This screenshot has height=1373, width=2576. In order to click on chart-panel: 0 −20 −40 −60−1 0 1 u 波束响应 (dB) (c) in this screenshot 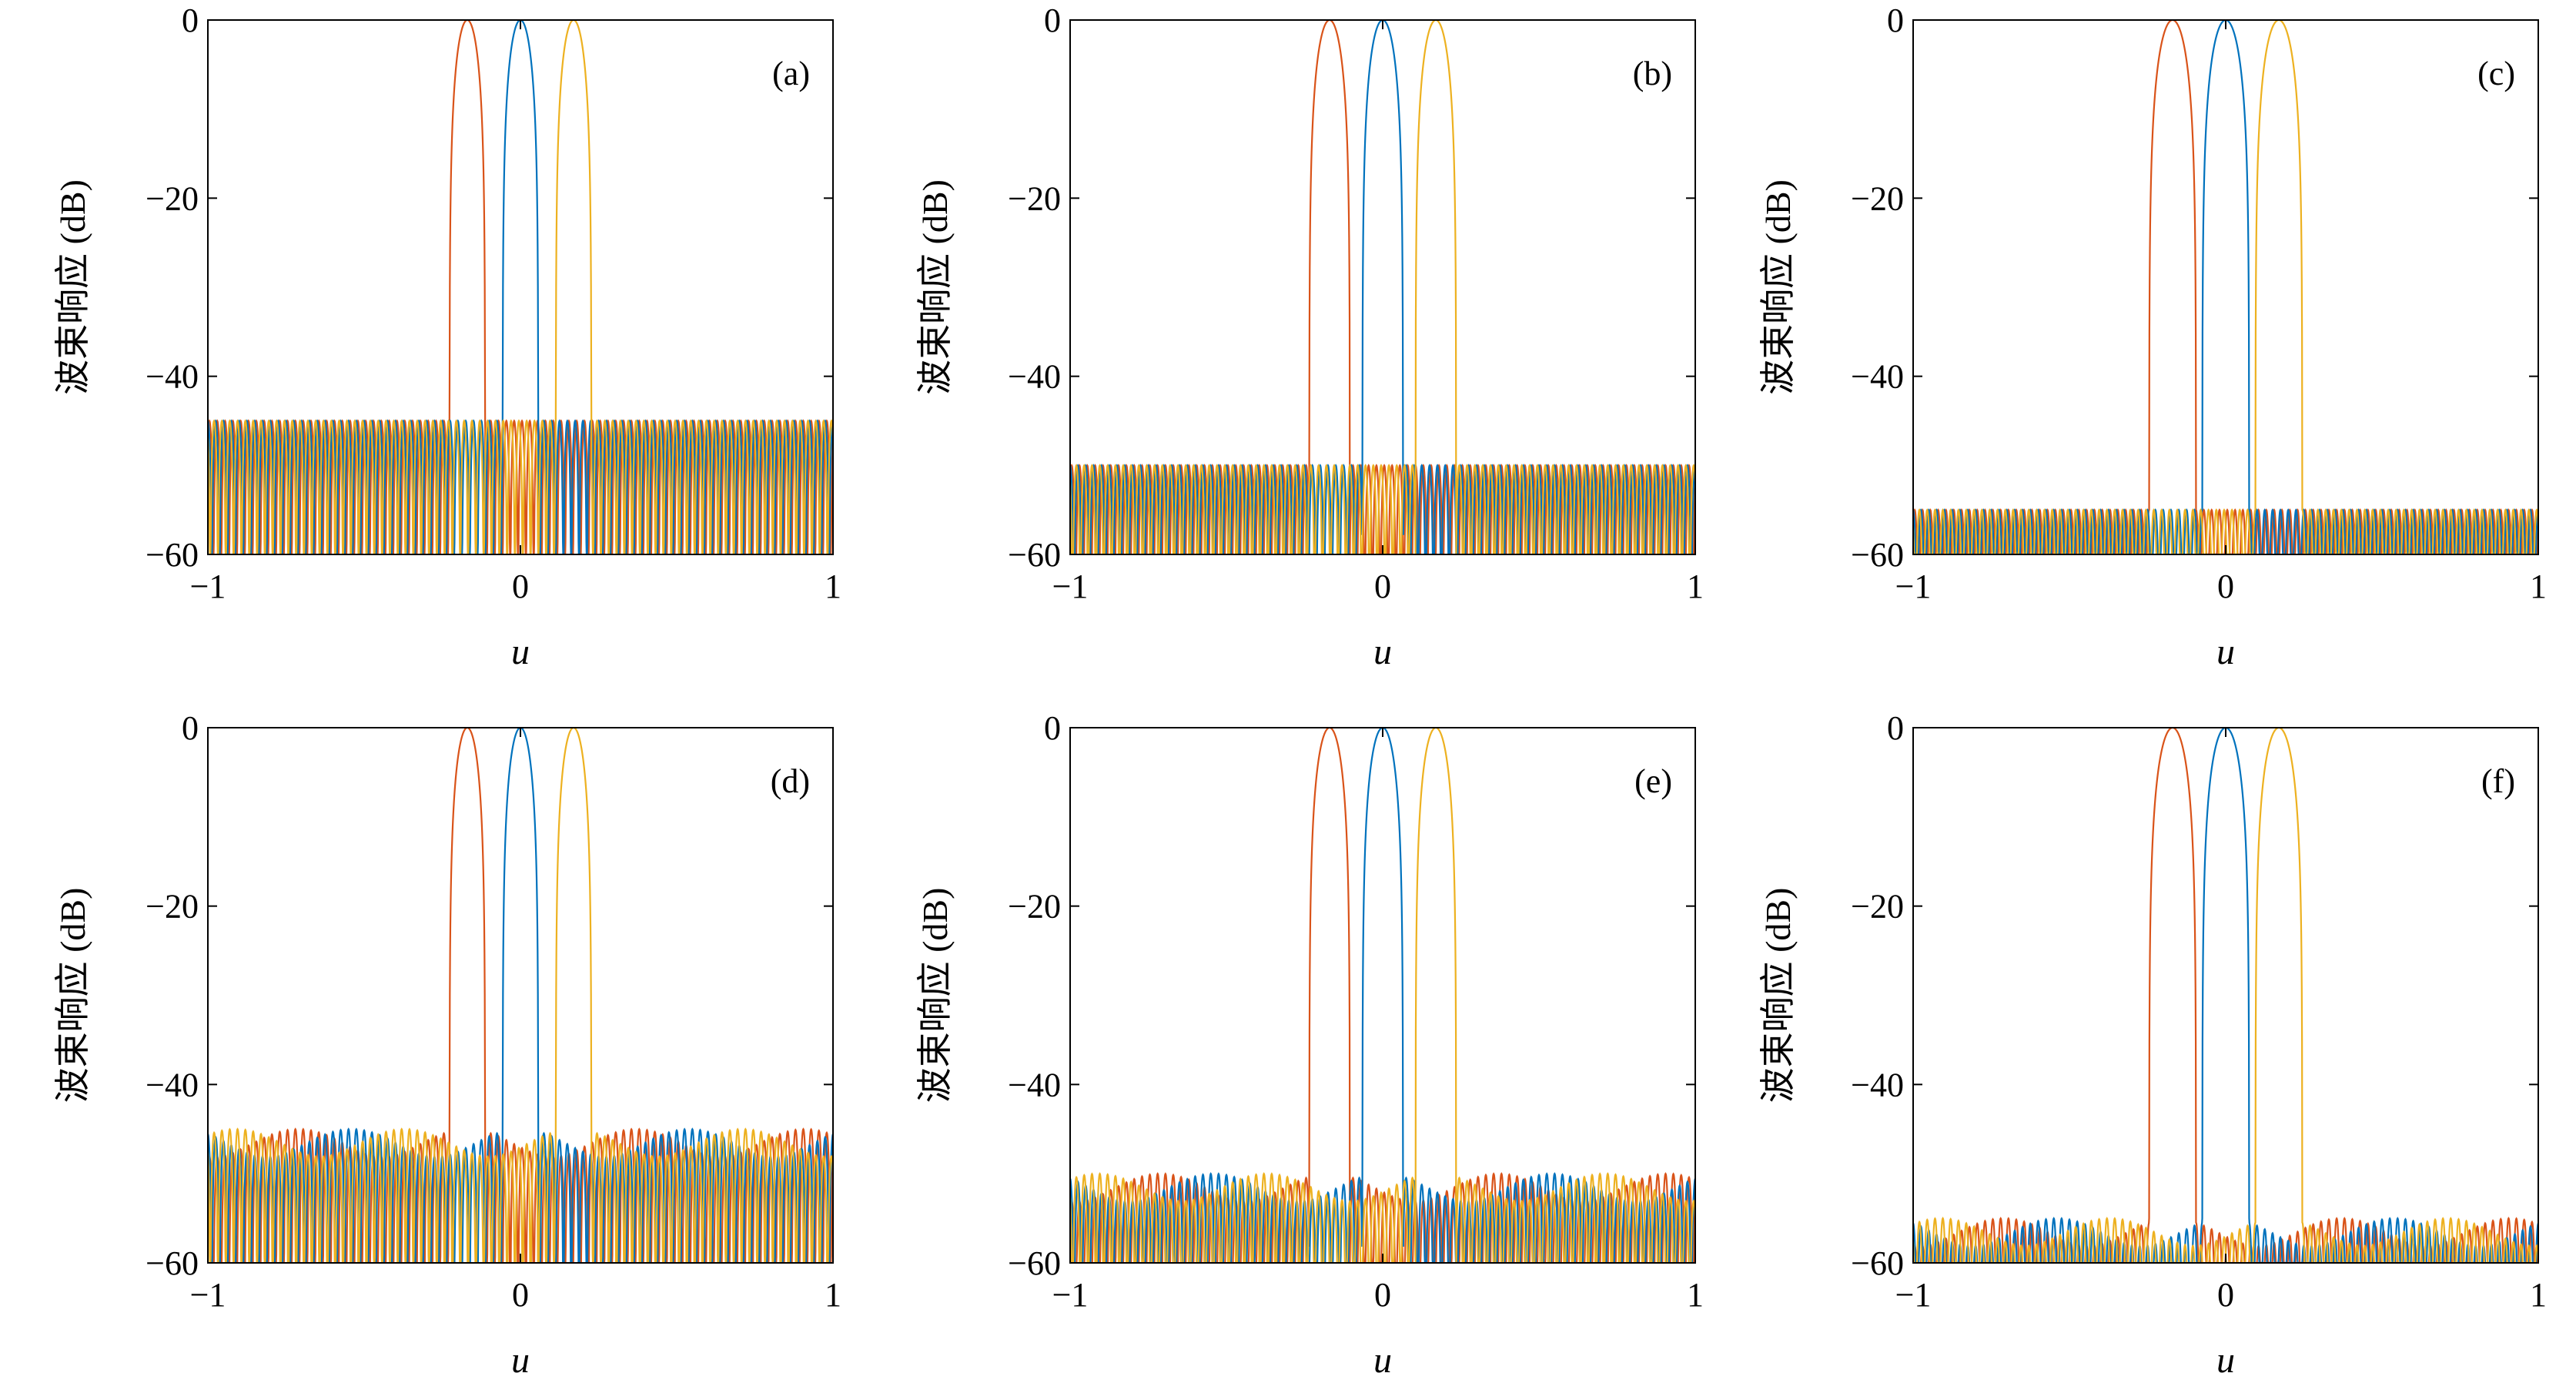, I will do `click(2153, 337)`.